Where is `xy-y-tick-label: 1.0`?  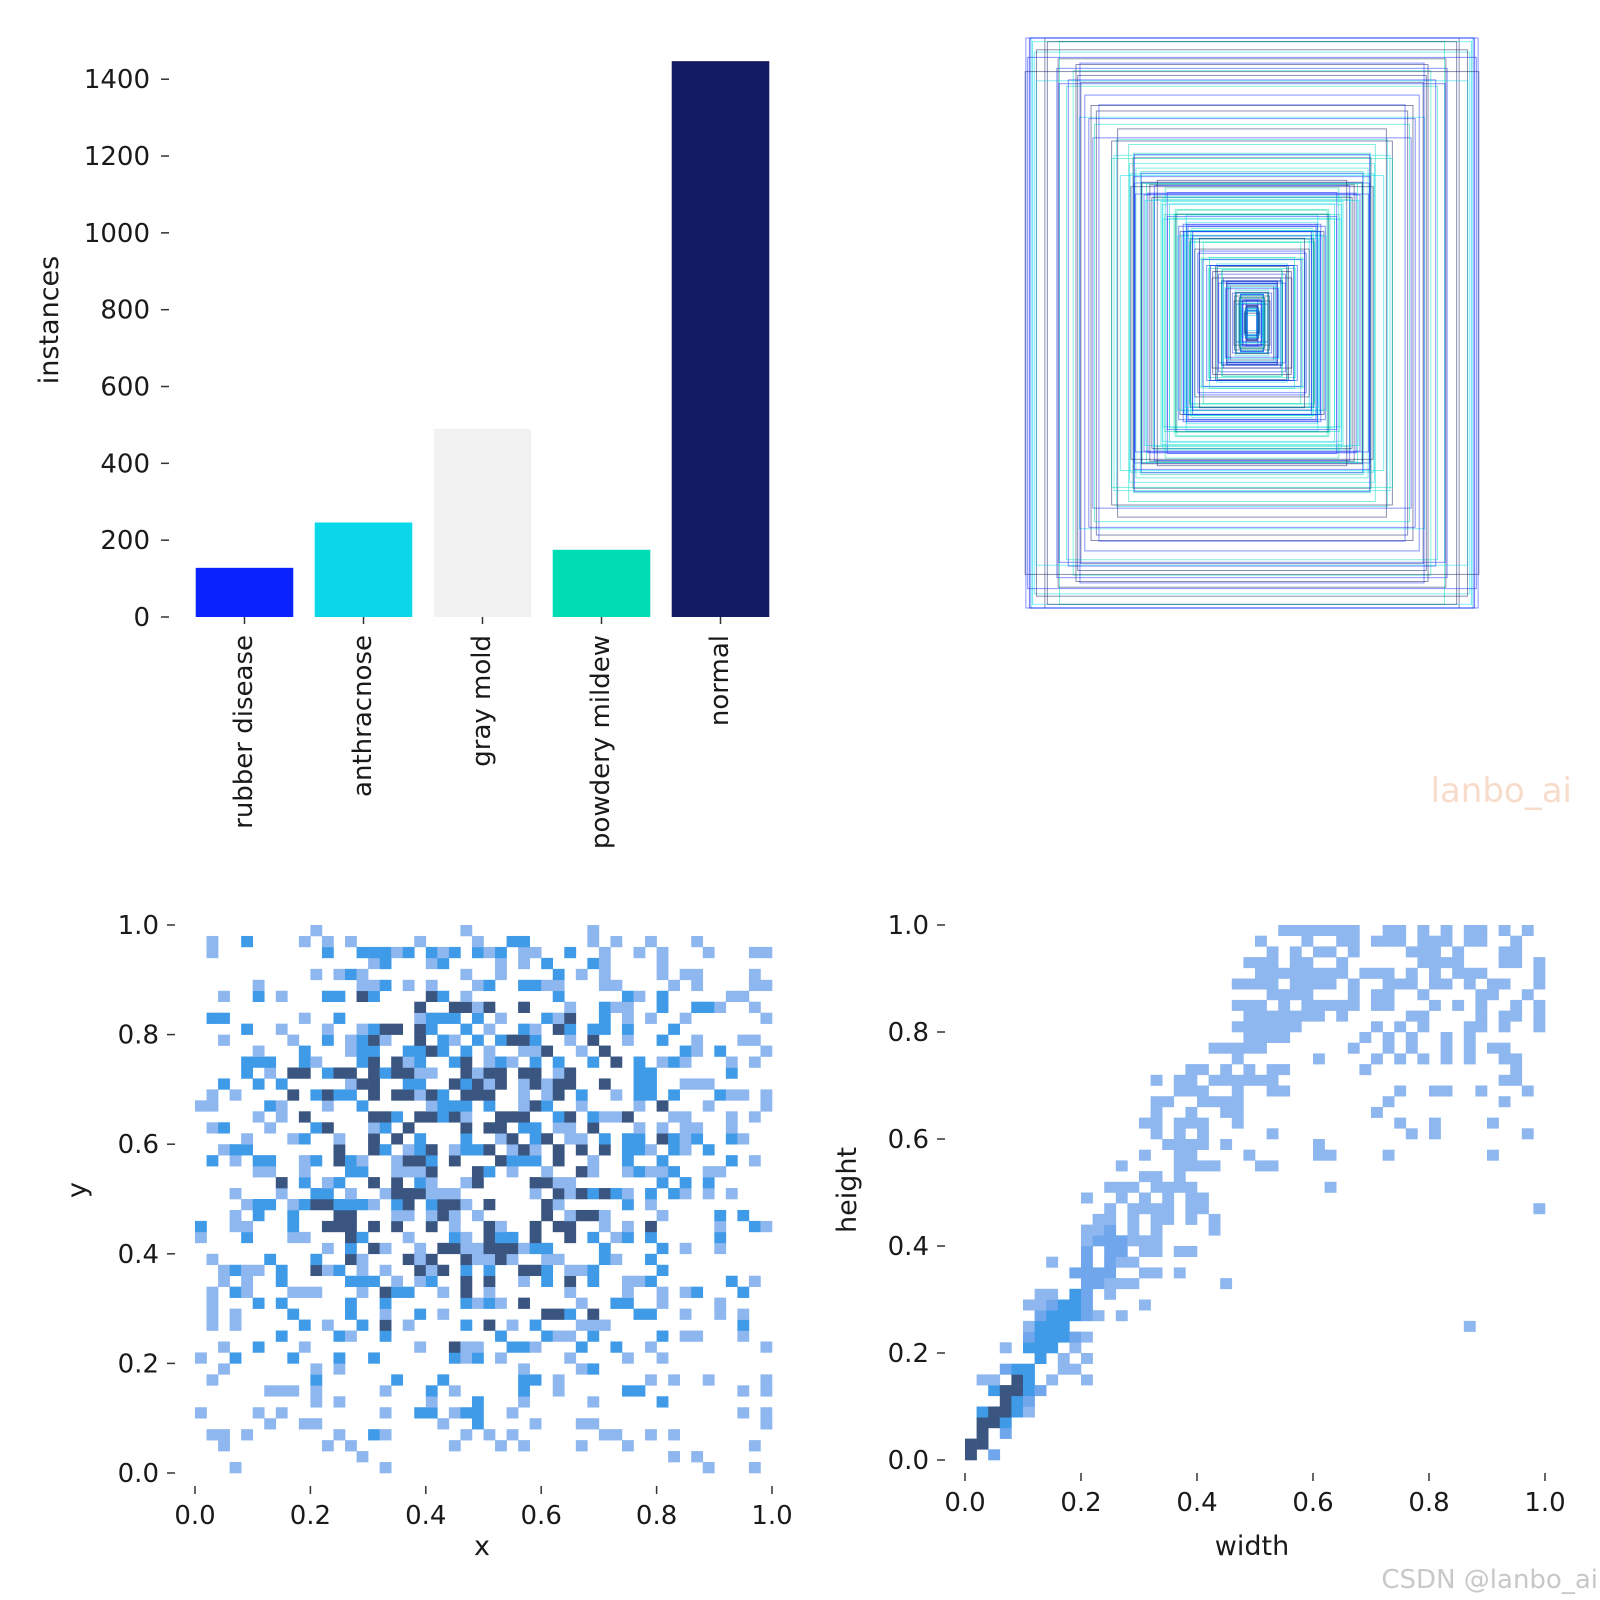 xy-y-tick-label: 1.0 is located at coordinates (138, 926).